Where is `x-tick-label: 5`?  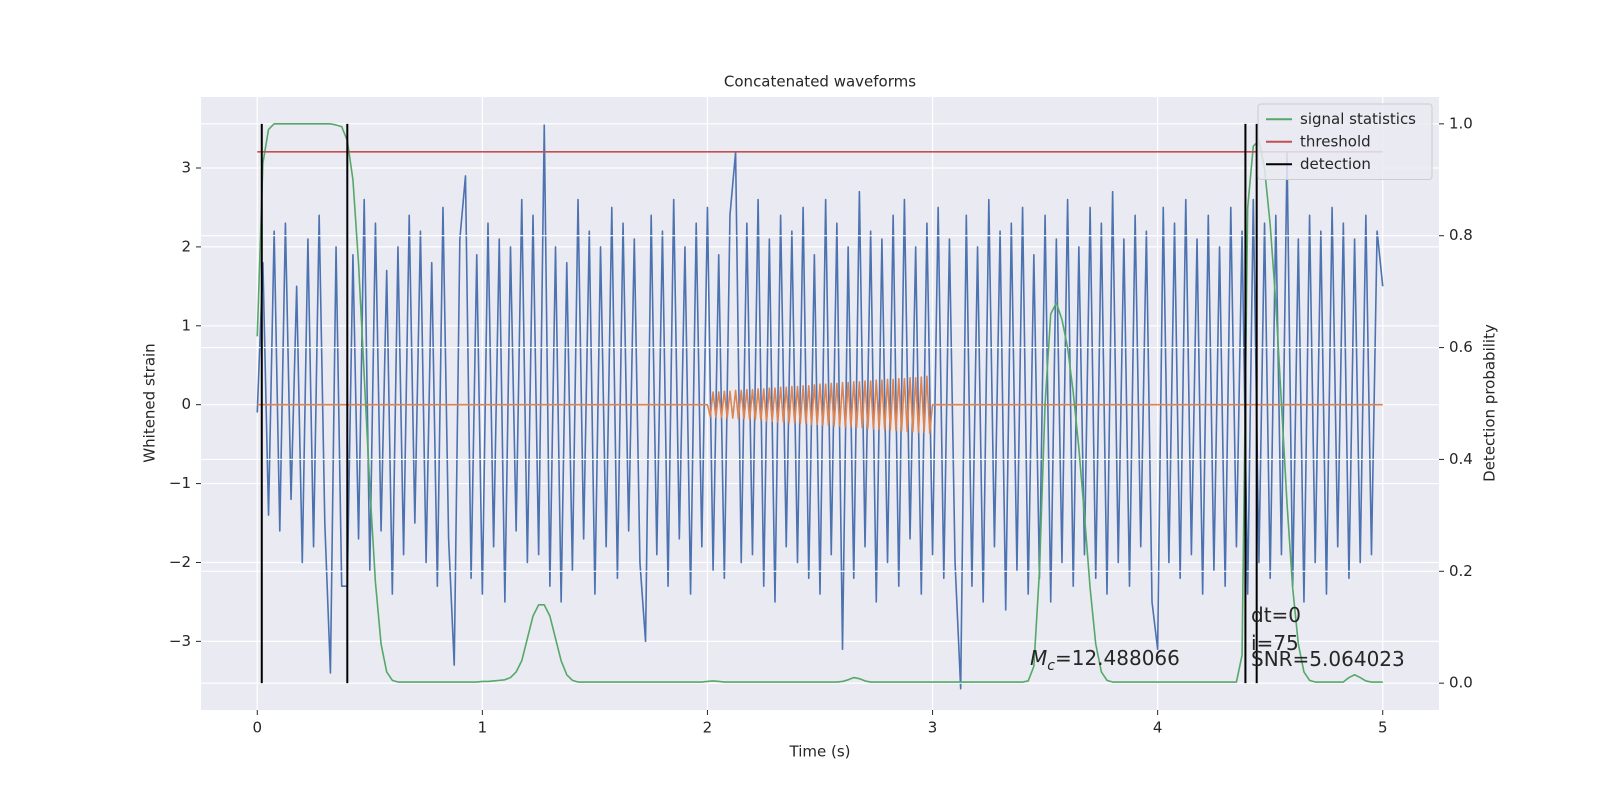
x-tick-label: 5 is located at coordinates (1383, 728).